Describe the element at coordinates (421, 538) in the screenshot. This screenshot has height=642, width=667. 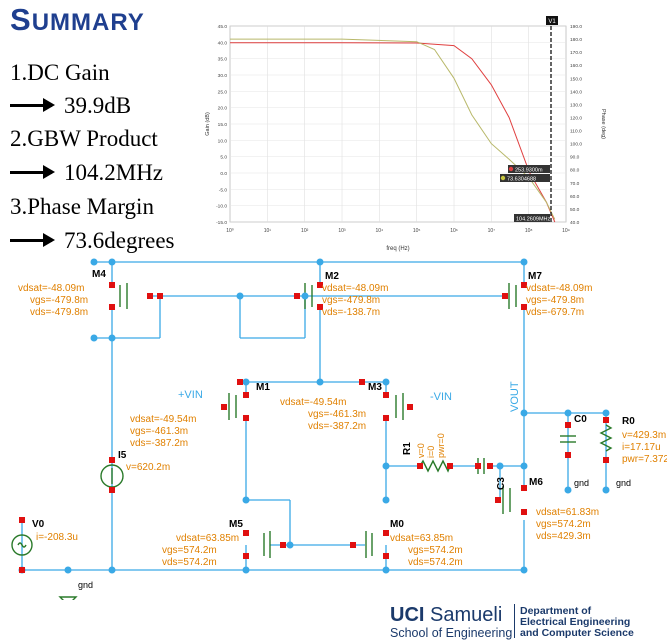
I see `m0-vdsat: vdsat=63.85m` at that location.